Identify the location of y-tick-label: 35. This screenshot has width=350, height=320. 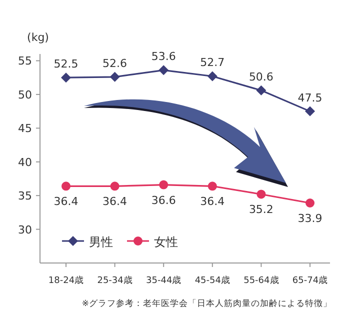
(25, 196).